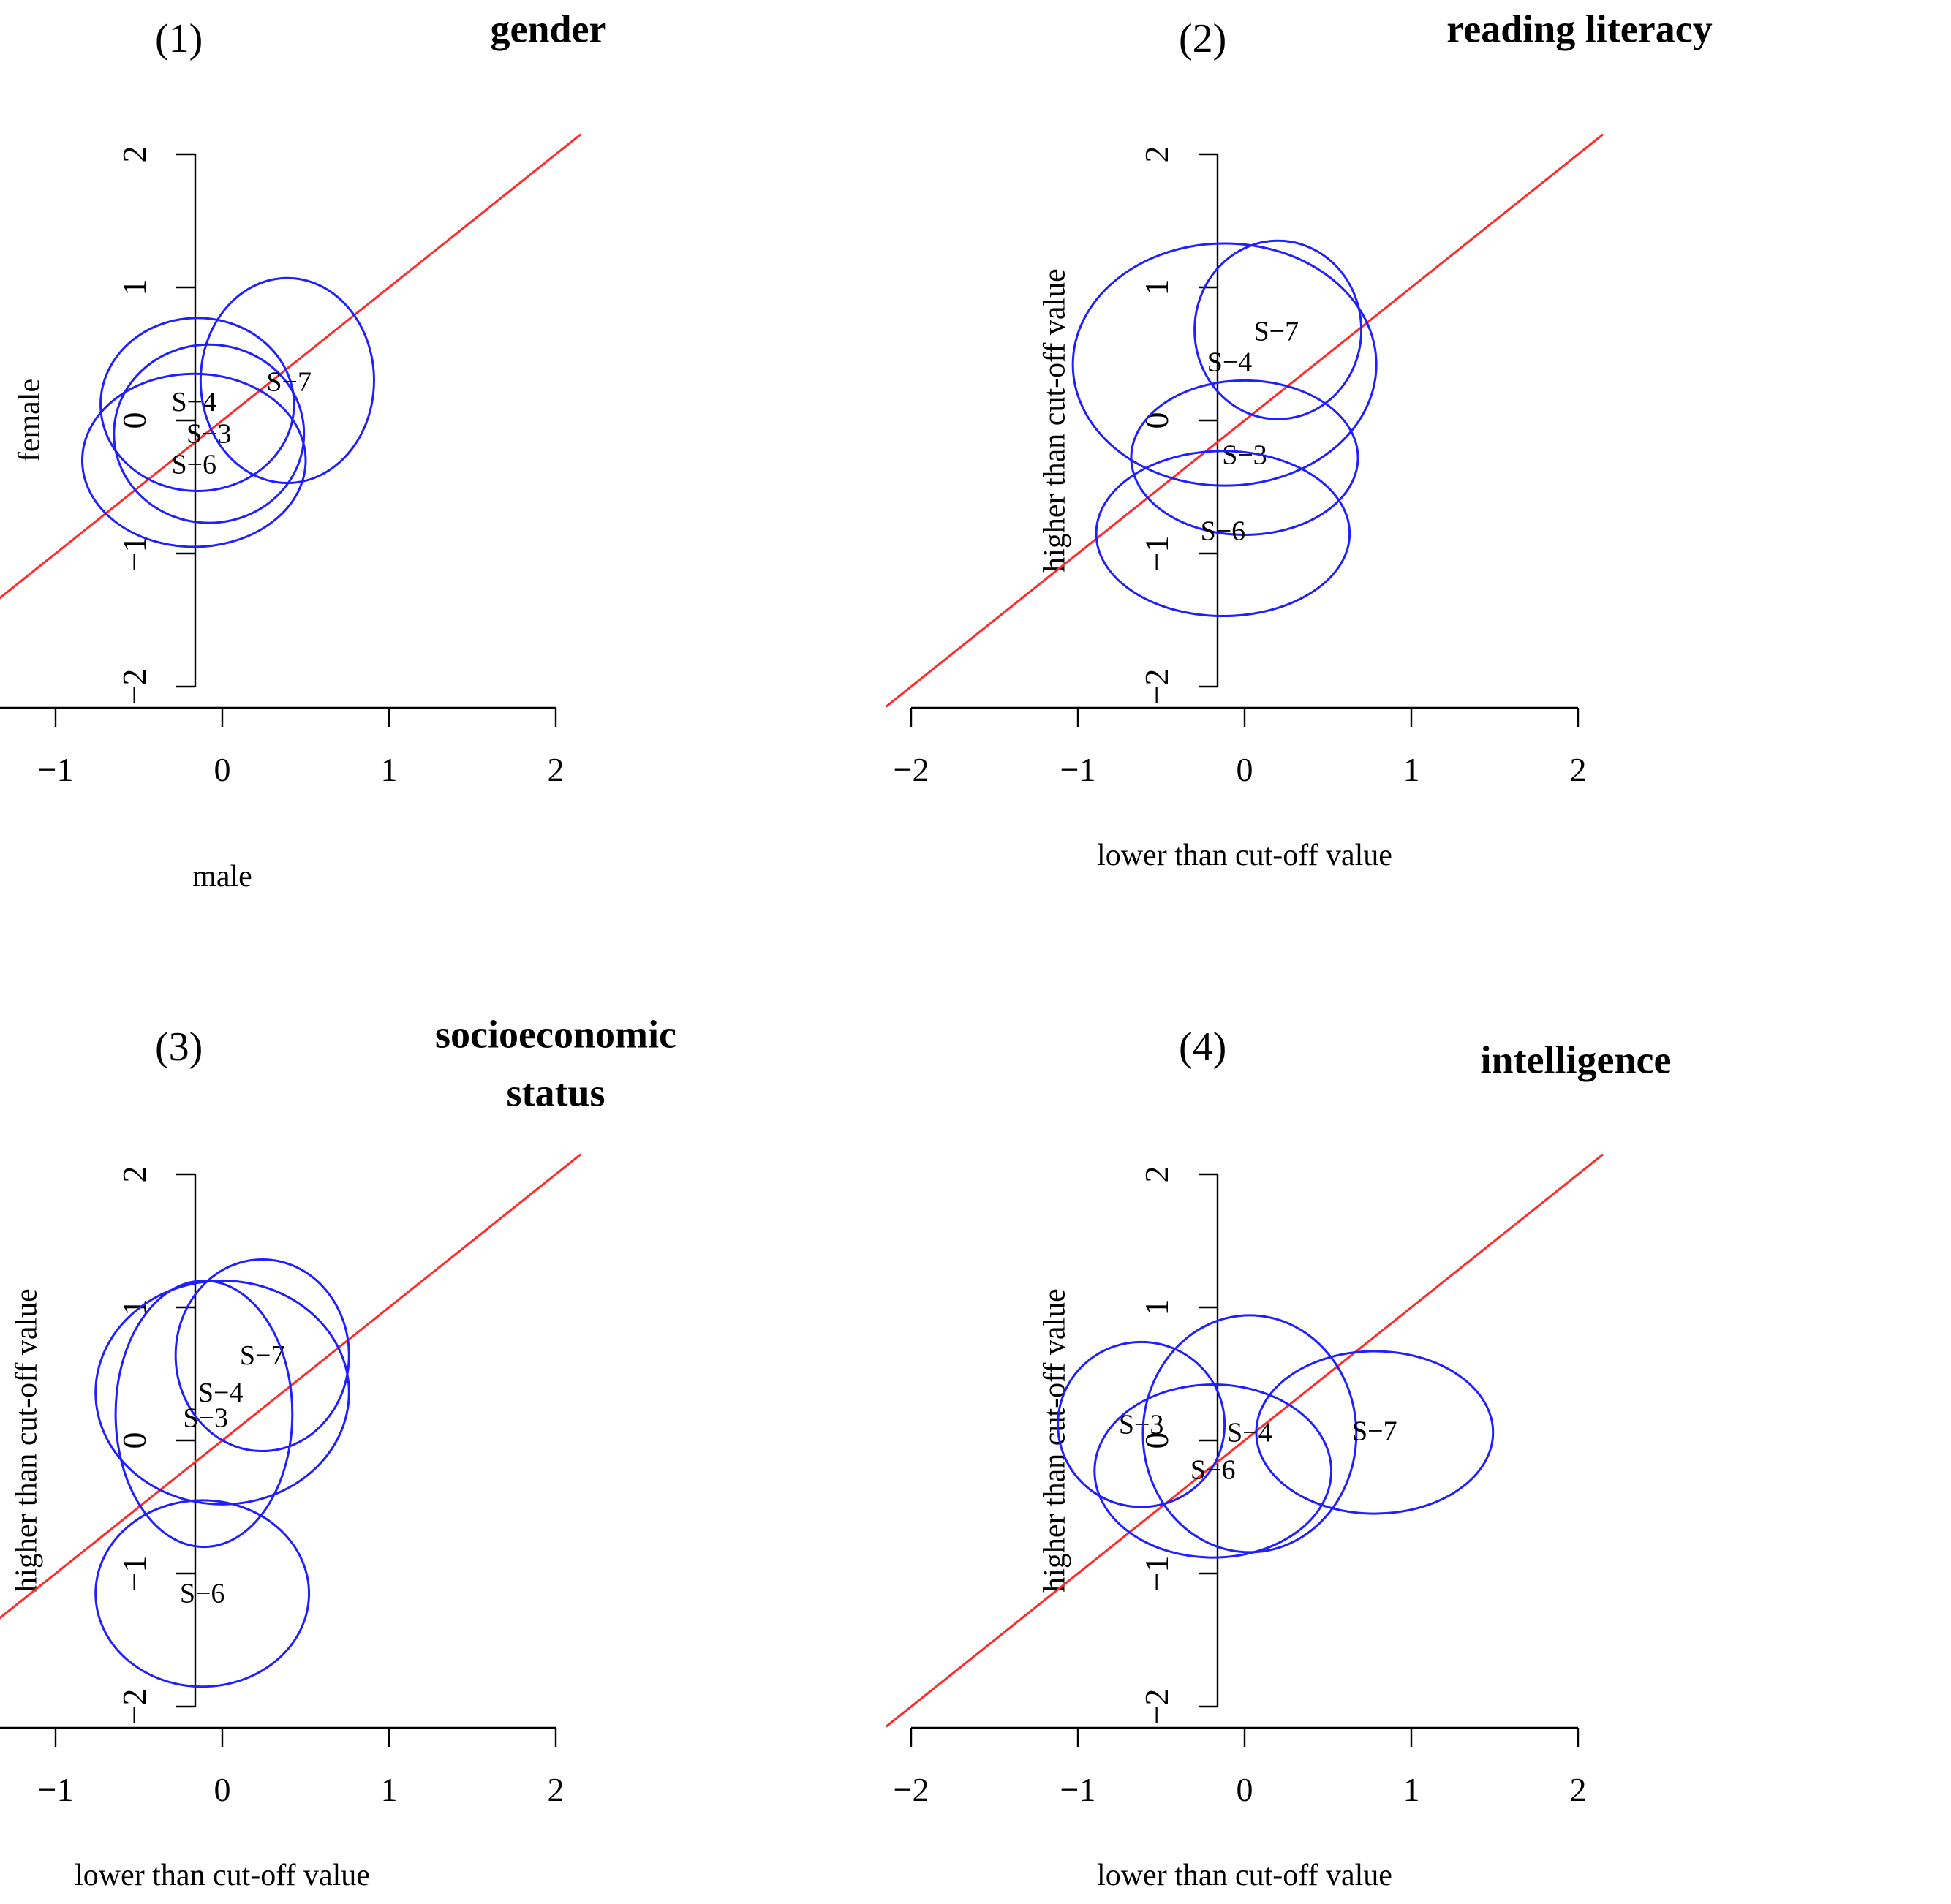  I want to click on panel-title-line-1: socioeconomic, so click(555, 1034).